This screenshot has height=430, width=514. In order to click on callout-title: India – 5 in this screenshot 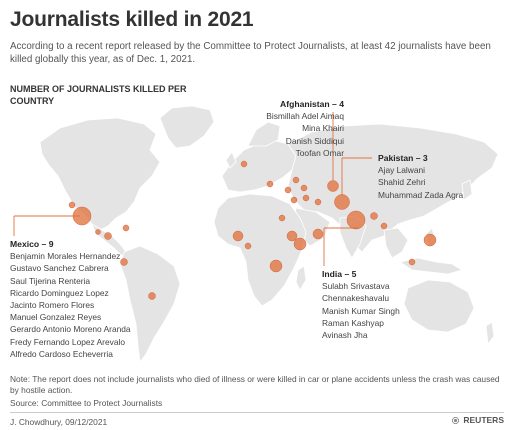, I will do `click(339, 274)`.